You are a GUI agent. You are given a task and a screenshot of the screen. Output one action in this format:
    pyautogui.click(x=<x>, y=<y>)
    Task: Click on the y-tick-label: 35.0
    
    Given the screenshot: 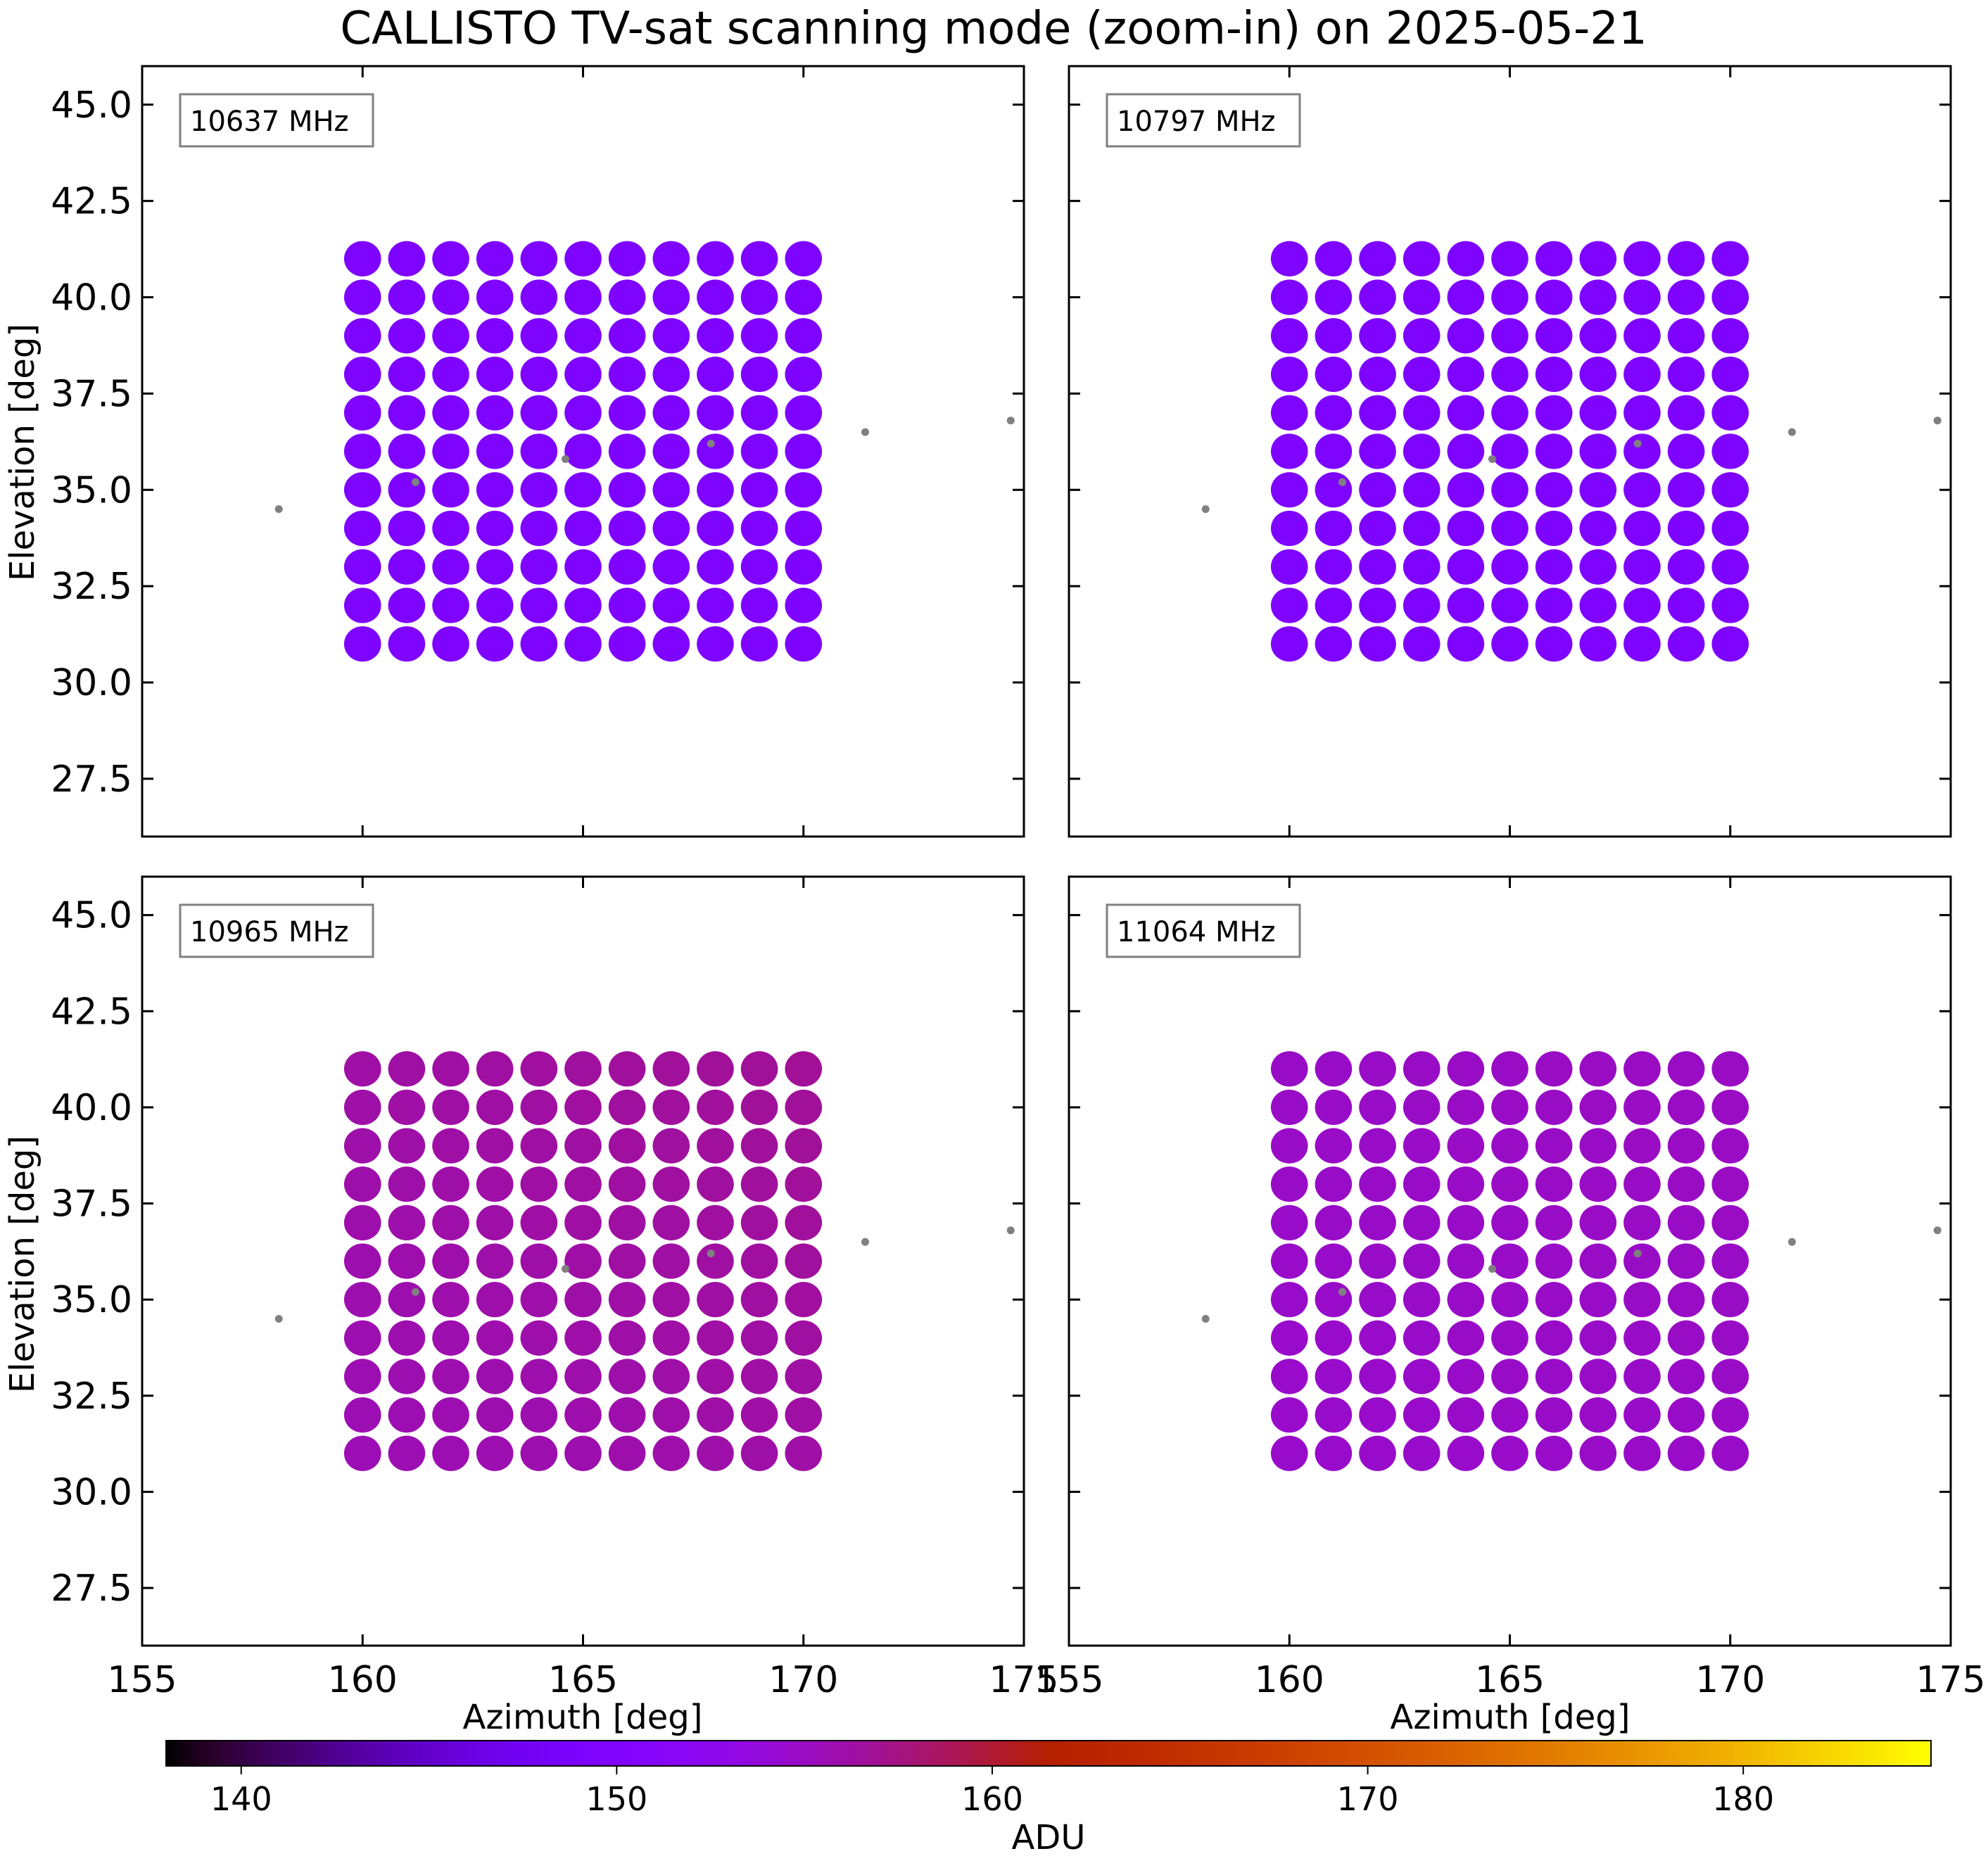 What is the action you would take?
    pyautogui.click(x=91, y=1300)
    